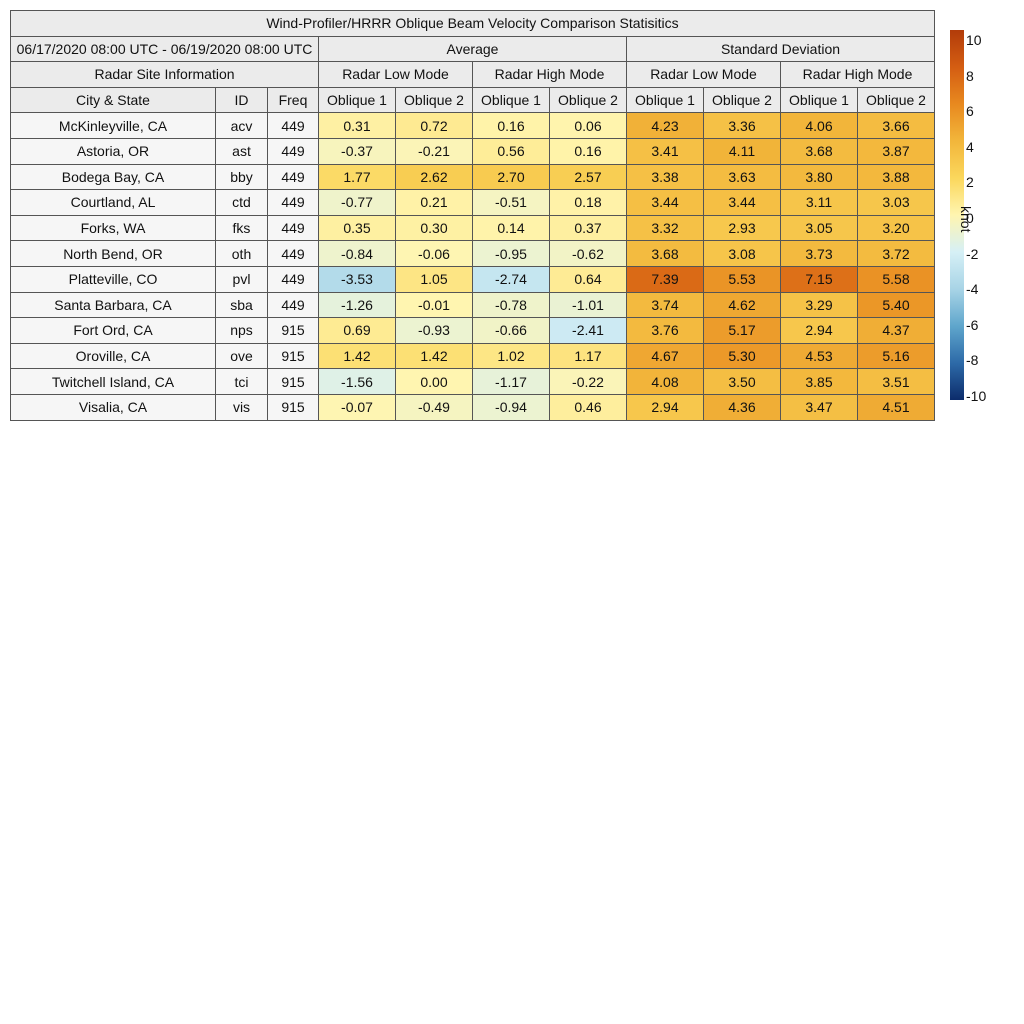 This screenshot has width=1024, height=1024. Describe the element at coordinates (511, 407) in the screenshot. I see `cell-average-value: -0.94` at that location.